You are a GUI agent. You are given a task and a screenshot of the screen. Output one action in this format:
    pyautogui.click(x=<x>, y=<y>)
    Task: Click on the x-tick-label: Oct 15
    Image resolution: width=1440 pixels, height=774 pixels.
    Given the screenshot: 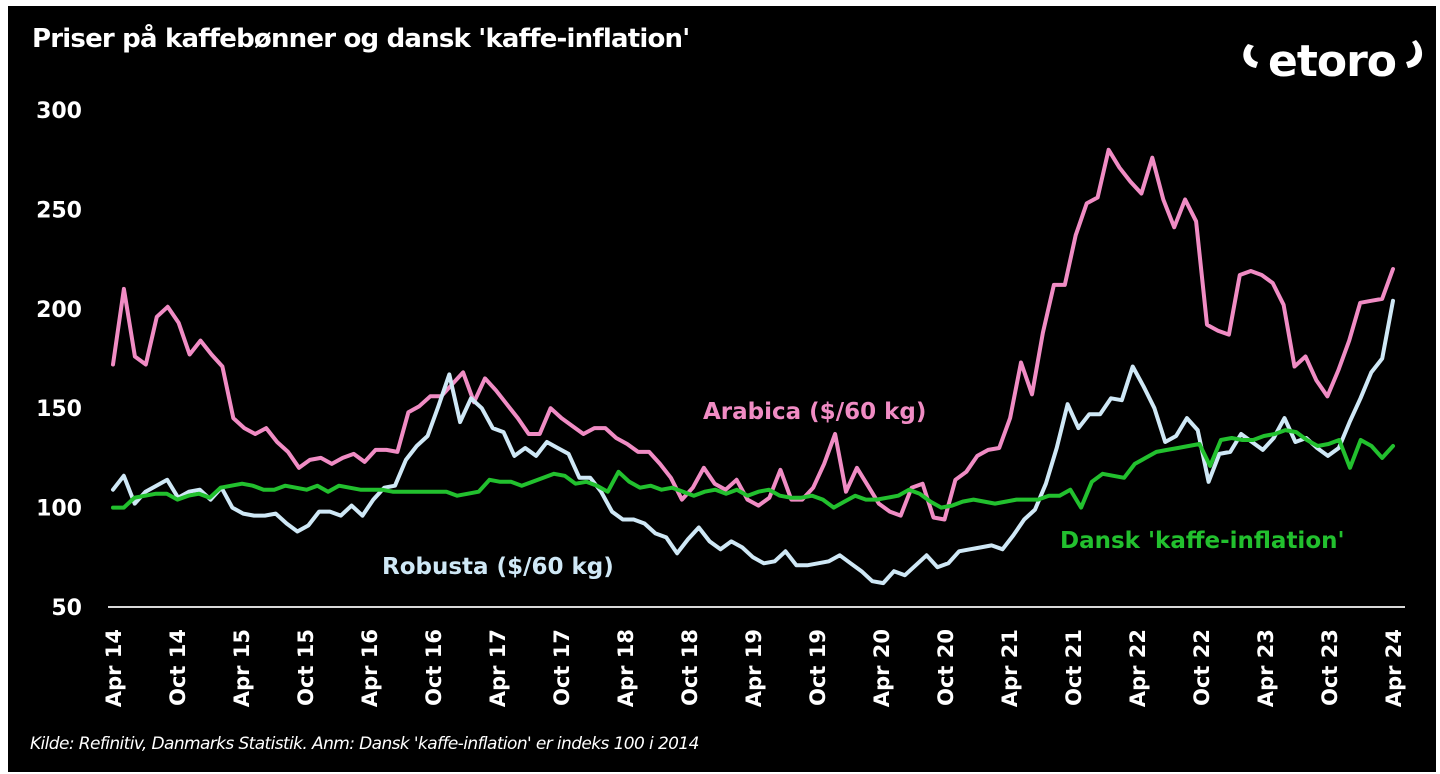 What is the action you would take?
    pyautogui.click(x=306, y=667)
    